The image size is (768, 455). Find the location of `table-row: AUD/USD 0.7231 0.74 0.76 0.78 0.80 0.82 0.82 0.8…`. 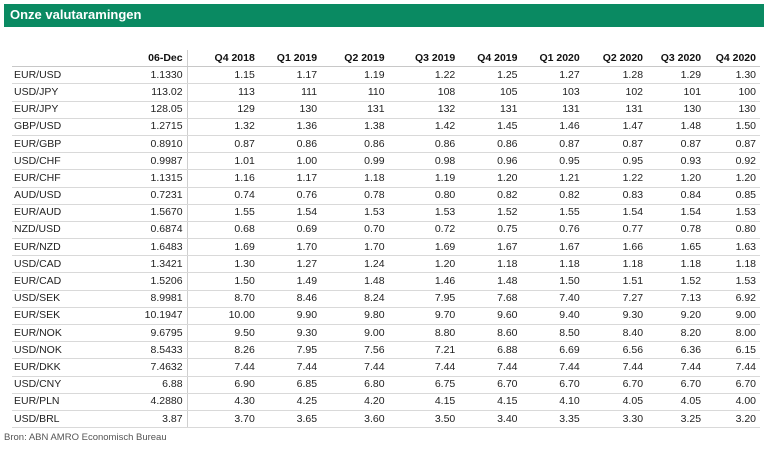

table-row: AUD/USD 0.7231 0.74 0.76 0.78 0.80 0.82 0.82 0.8… is located at coordinates (386, 196).